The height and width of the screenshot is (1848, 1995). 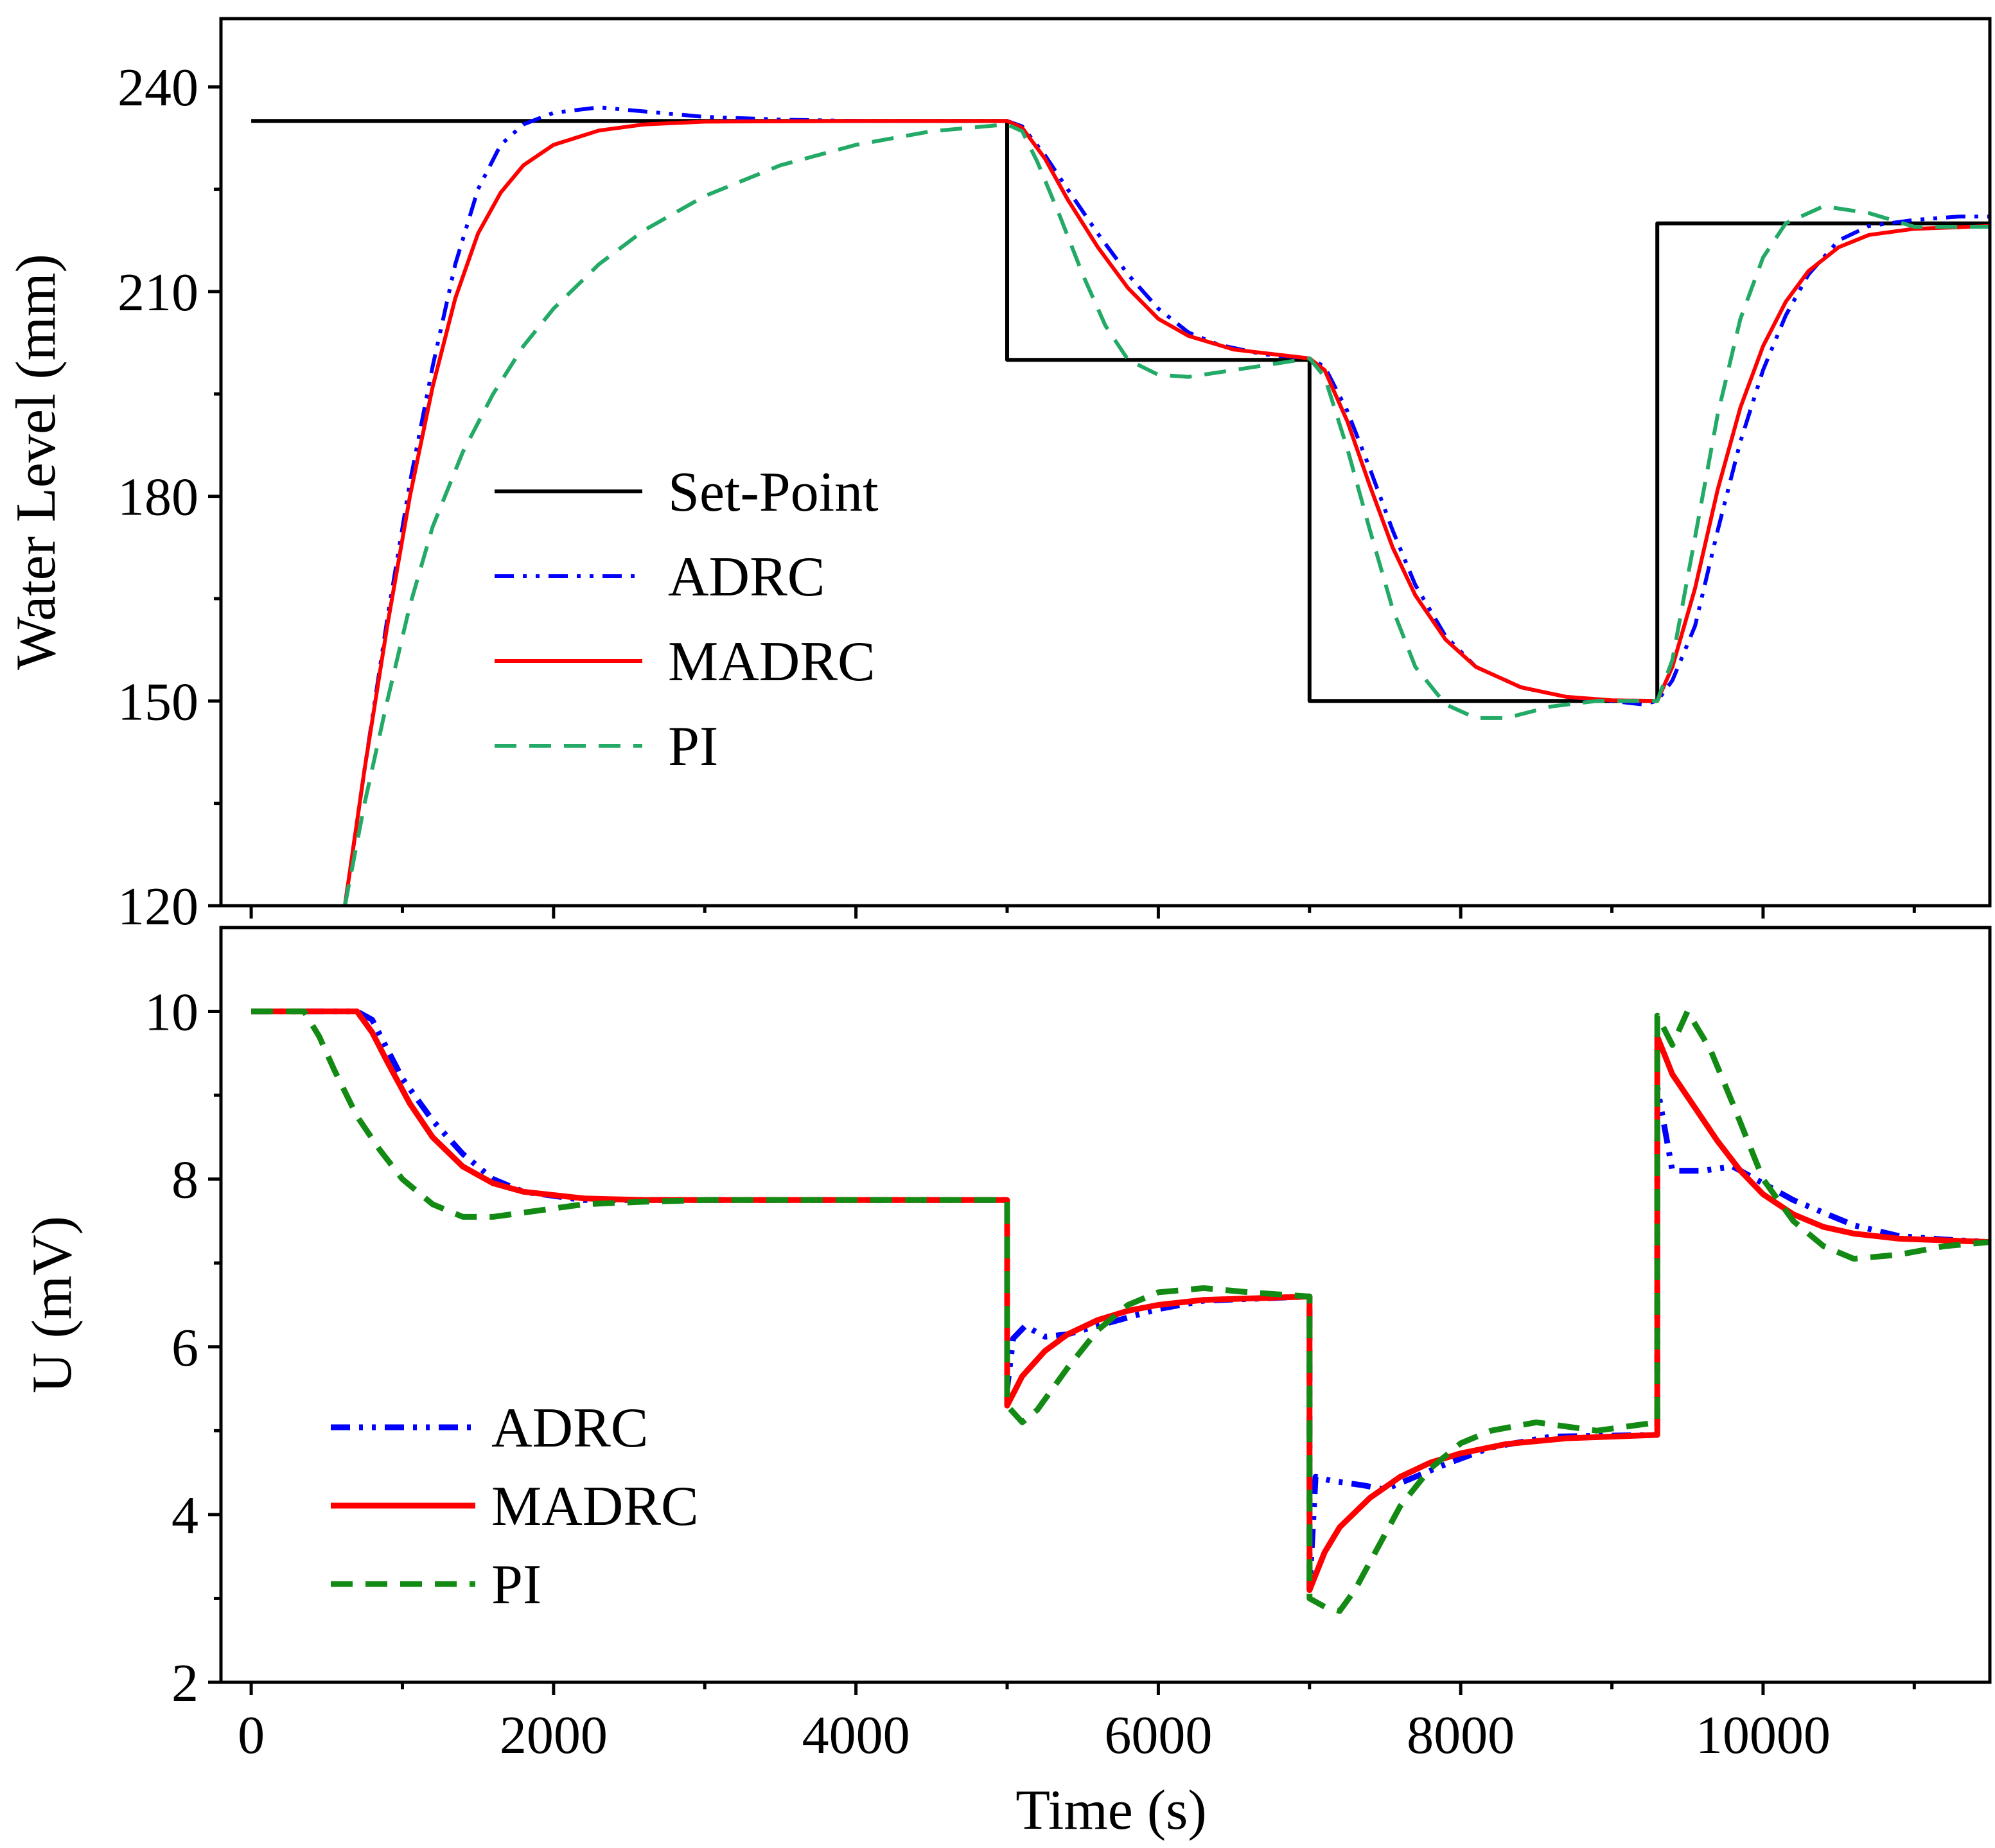 What do you see at coordinates (184, 1180) in the screenshot?
I see `y-tick-label: 8` at bounding box center [184, 1180].